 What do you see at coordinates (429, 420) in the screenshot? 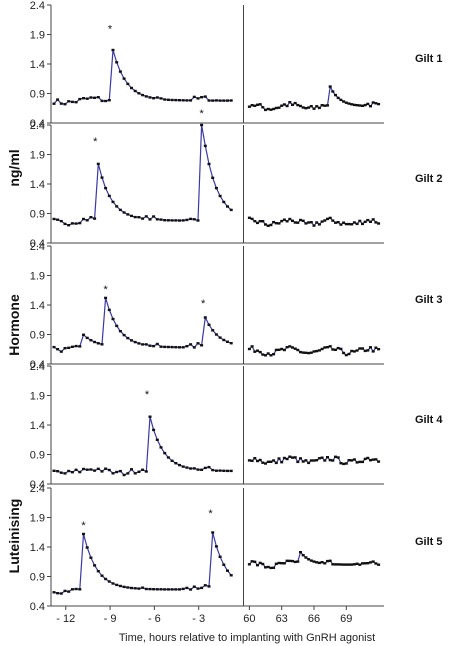
I see `gilt-label: Gilt 4` at bounding box center [429, 420].